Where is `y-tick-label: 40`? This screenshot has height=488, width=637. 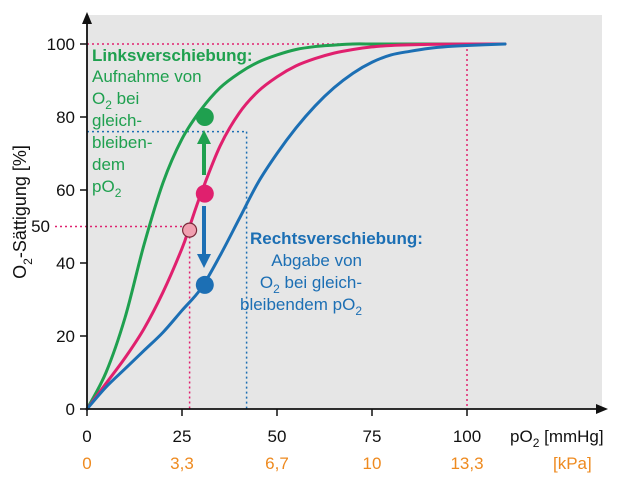
y-tick-label: 40 is located at coordinates (65, 263).